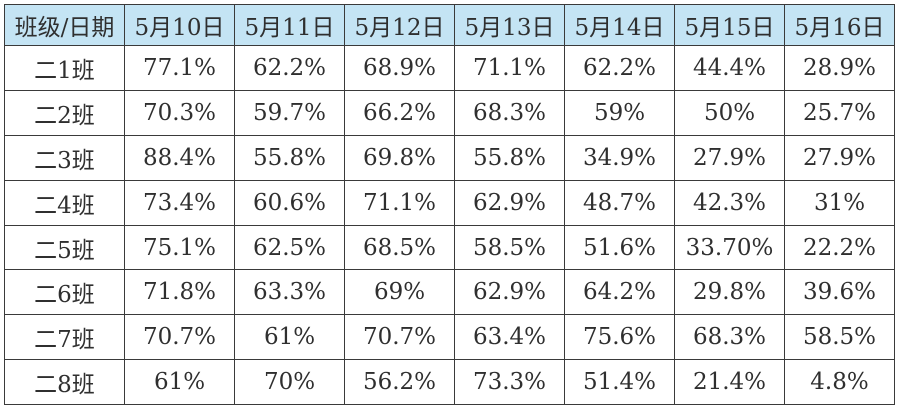 This screenshot has height=405, width=900. I want to click on value-cell: 70%, so click(289, 382).